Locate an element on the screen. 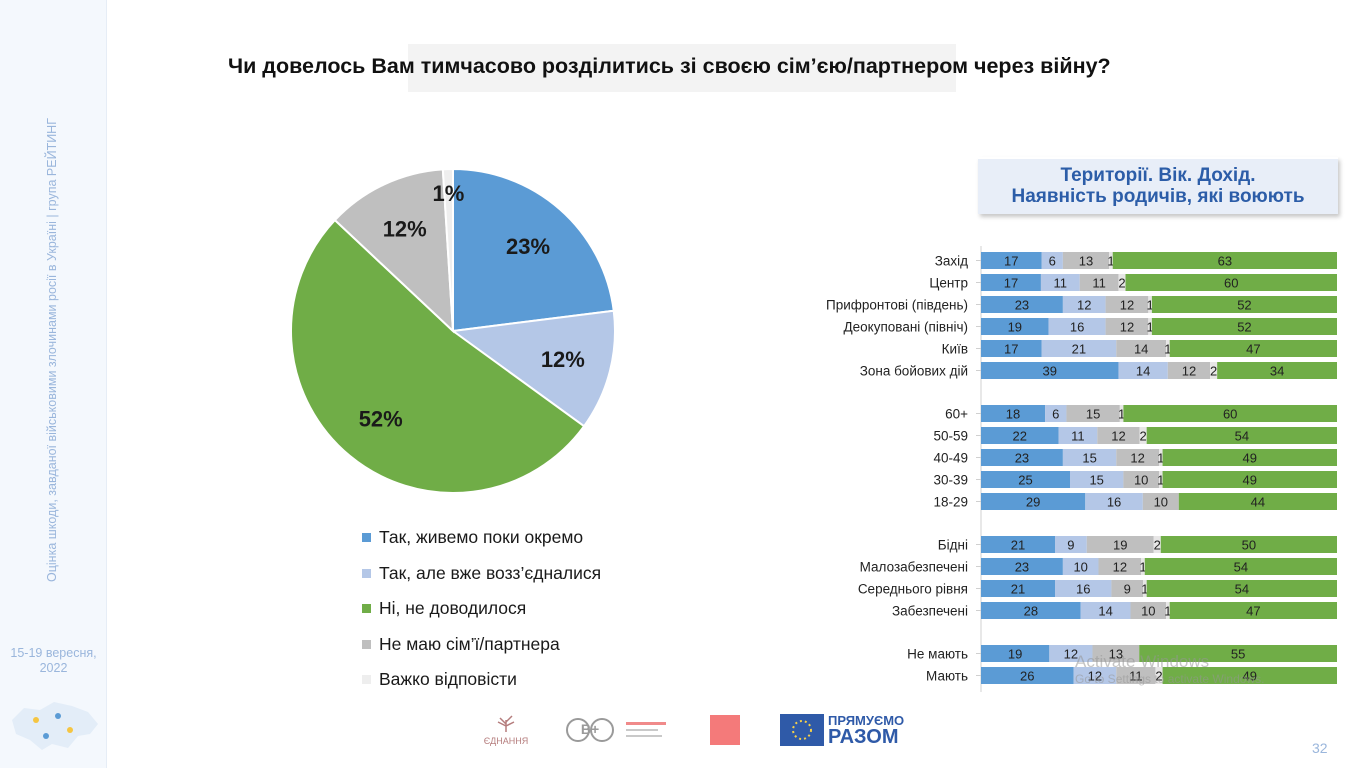 The width and height of the screenshot is (1366, 768). category-label: Прифронтові (південь) is located at coordinates (897, 305).